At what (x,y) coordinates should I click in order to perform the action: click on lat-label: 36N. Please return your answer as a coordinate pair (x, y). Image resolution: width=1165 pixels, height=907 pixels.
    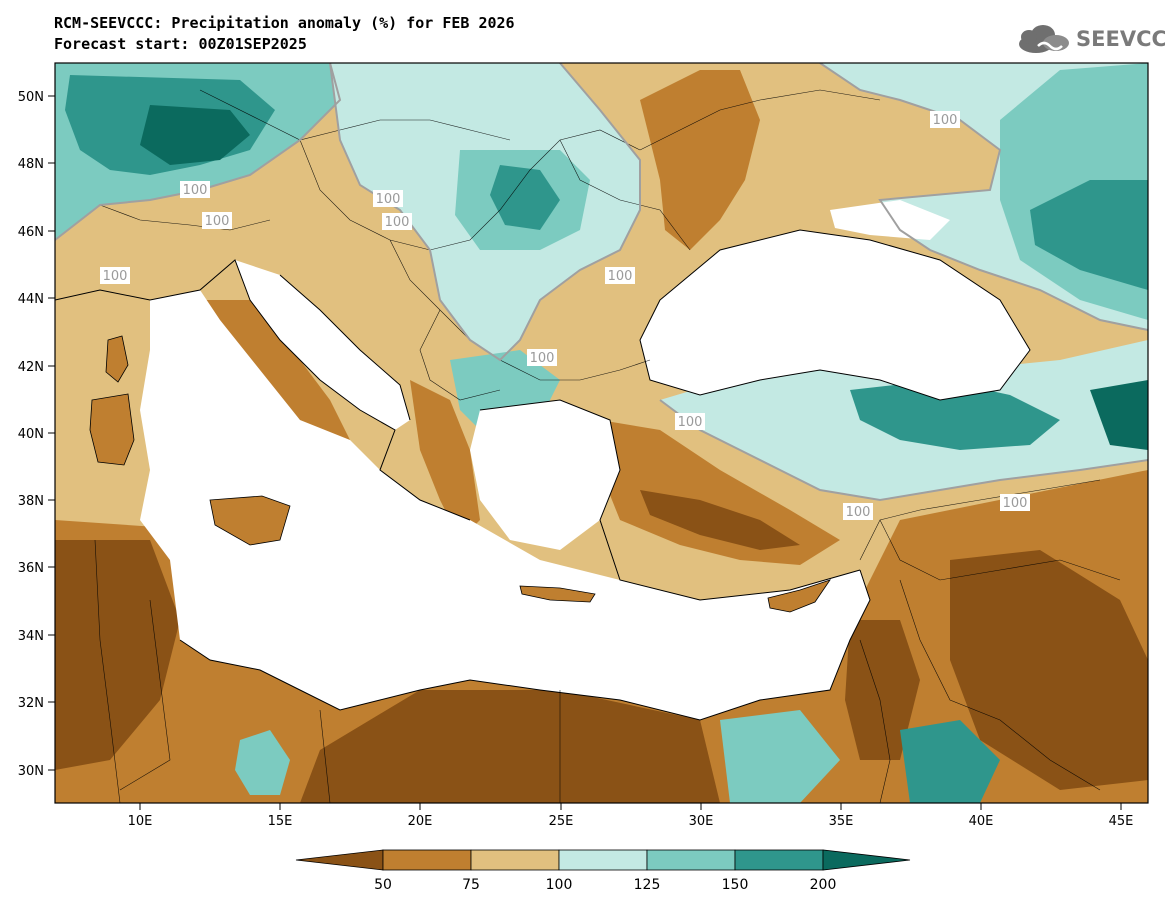
    Looking at the image, I should click on (31, 568).